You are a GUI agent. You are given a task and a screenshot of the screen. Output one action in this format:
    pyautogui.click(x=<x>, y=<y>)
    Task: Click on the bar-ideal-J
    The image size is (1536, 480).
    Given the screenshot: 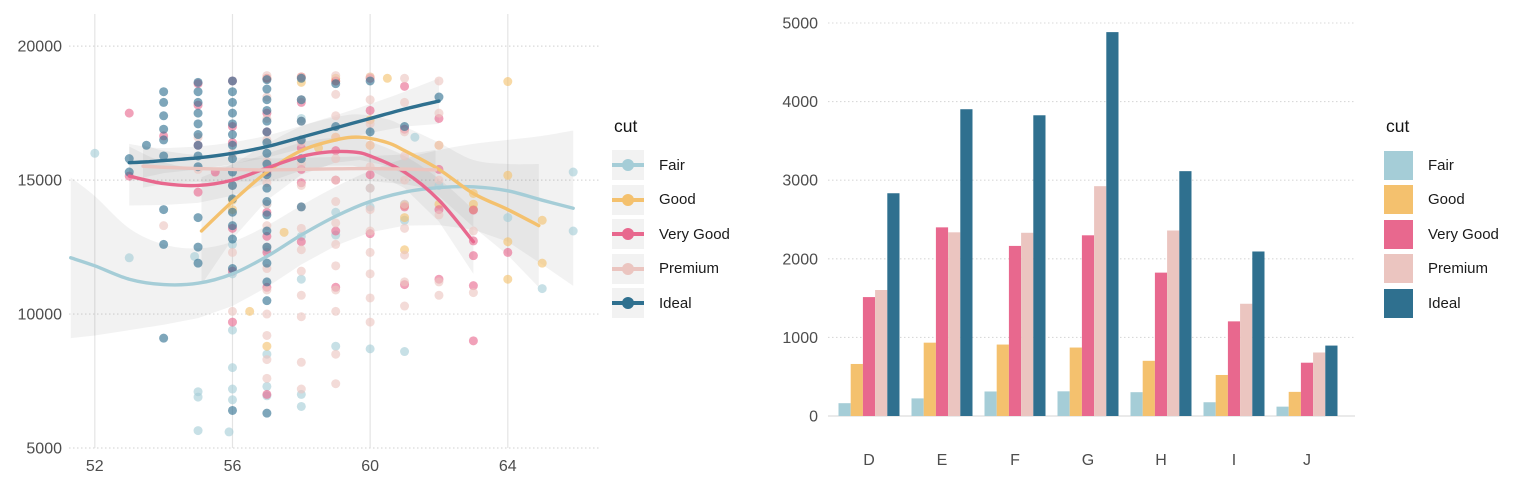 What is the action you would take?
    pyautogui.click(x=1331, y=380)
    